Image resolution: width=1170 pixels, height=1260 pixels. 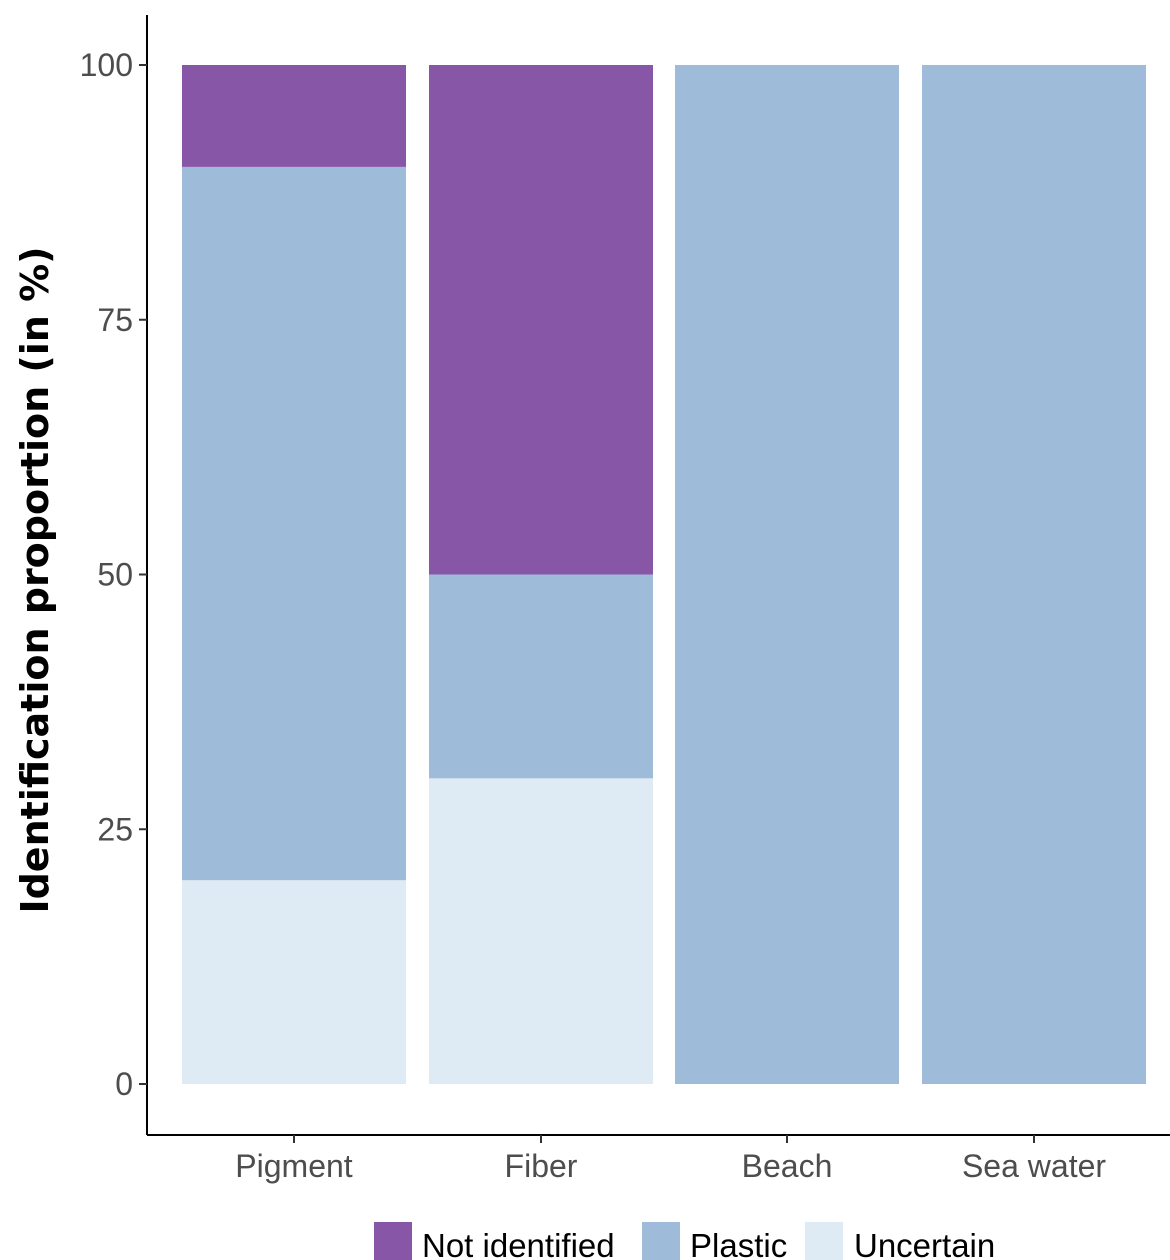 I want to click on y-tick-label: 75, so click(x=115, y=320).